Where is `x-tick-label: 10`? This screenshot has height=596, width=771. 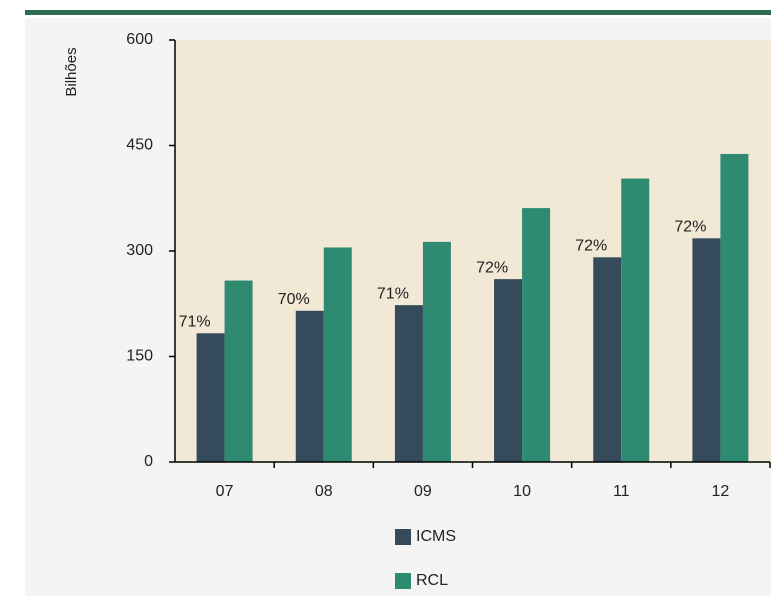
x-tick-label: 10 is located at coordinates (522, 491).